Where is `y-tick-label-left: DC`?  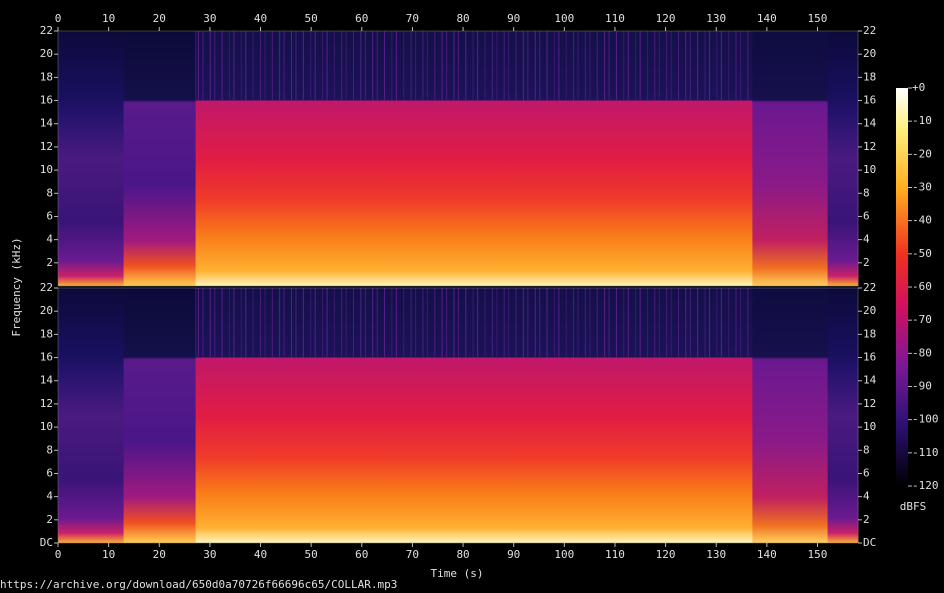
y-tick-label-left: DC is located at coordinates (46, 542).